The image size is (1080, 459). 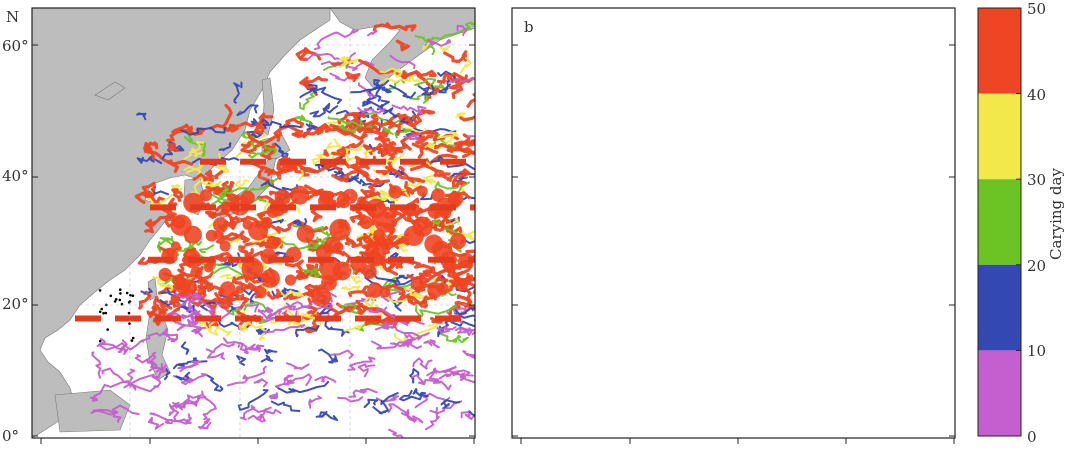 What do you see at coordinates (674, 196) in the screenshot?
I see `land-mass` at bounding box center [674, 196].